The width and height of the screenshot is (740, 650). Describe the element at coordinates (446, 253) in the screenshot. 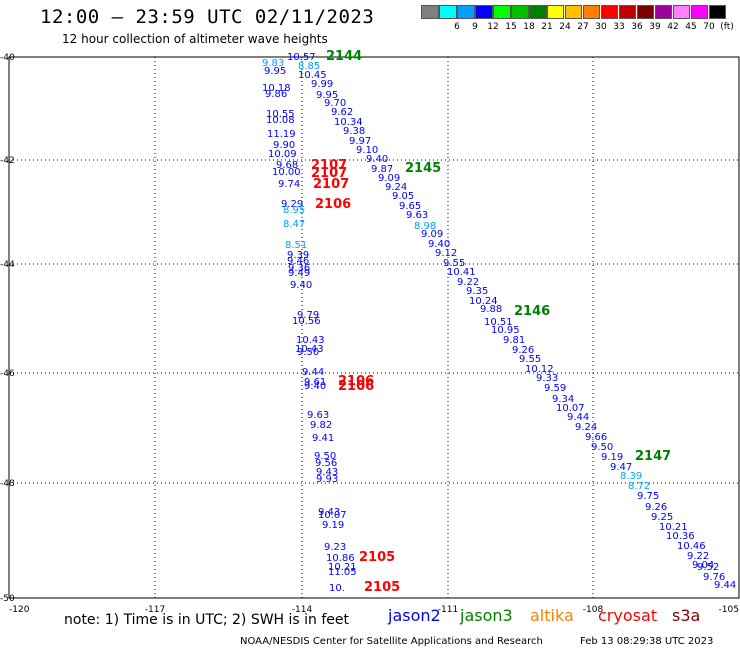

I see `swh-value-label: 9.12` at that location.